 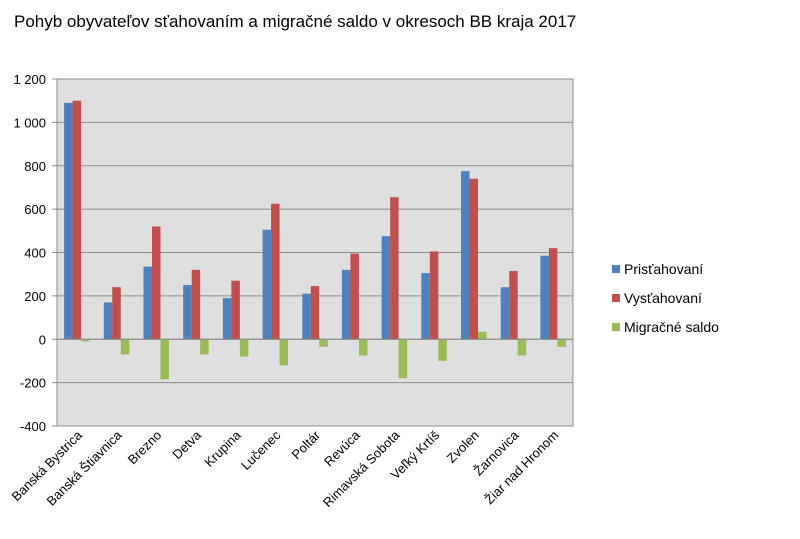 I want to click on y-axis: -400 -200 0 200 400 600 800 1 000 1 200, so click(x=35, y=253).